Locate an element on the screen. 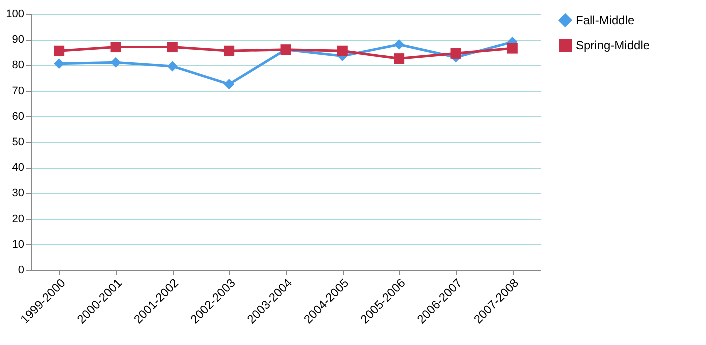  y-tick-label: 40 is located at coordinates (18, 168).